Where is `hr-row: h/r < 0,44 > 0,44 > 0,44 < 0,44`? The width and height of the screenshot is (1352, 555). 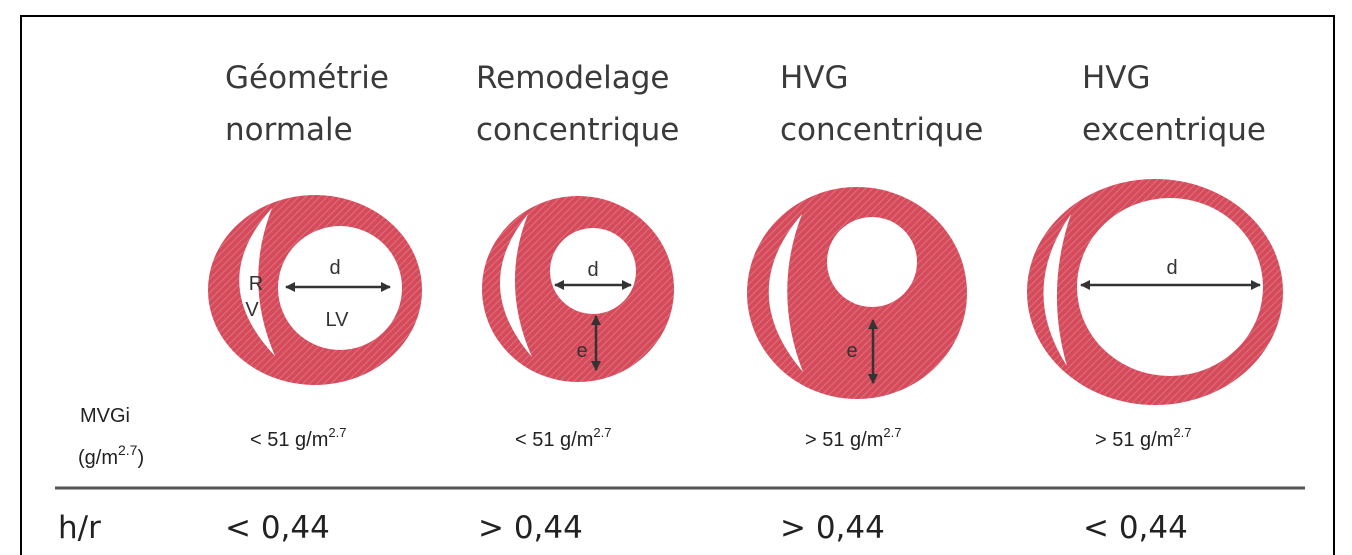 hr-row: h/r < 0,44 > 0,44 > 0,44 < 0,44 is located at coordinates (623, 528).